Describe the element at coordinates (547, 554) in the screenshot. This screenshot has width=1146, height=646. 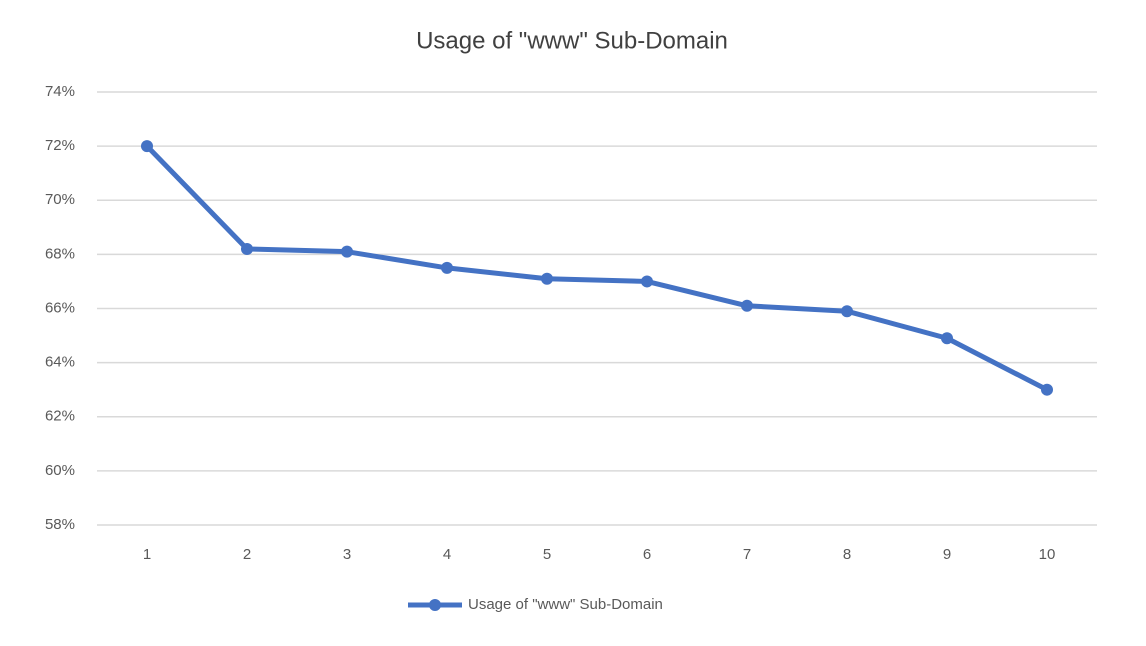
I see `x-tick-label: 5` at that location.